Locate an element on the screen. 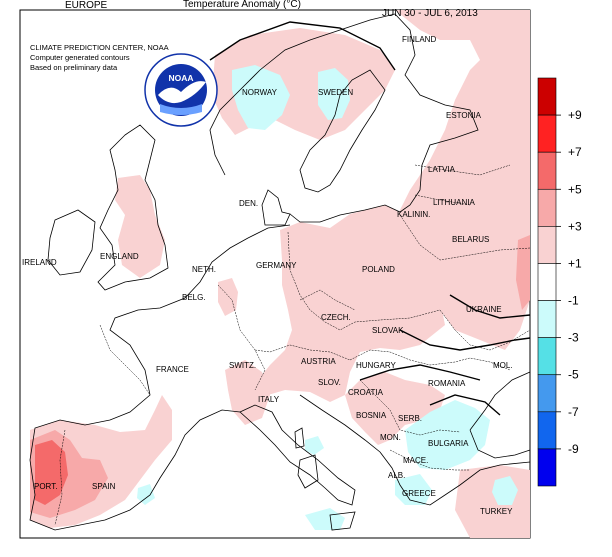 This screenshot has width=612, height=557. country-label-hungary: HUNGARY is located at coordinates (376, 365).